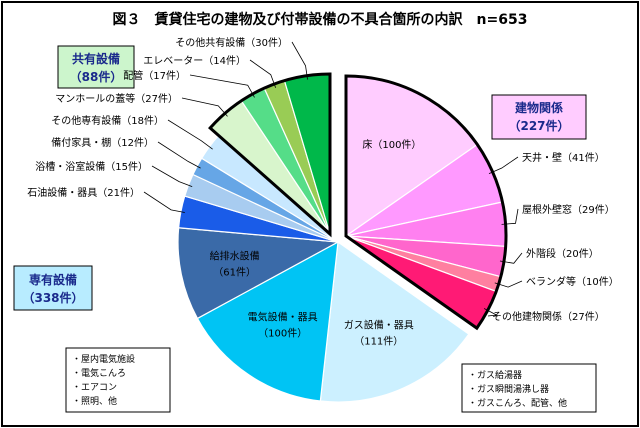  What do you see at coordinates (102, 142) in the screenshot?
I see `slice-label-11: 備付家具・棚（12件）` at bounding box center [102, 142].